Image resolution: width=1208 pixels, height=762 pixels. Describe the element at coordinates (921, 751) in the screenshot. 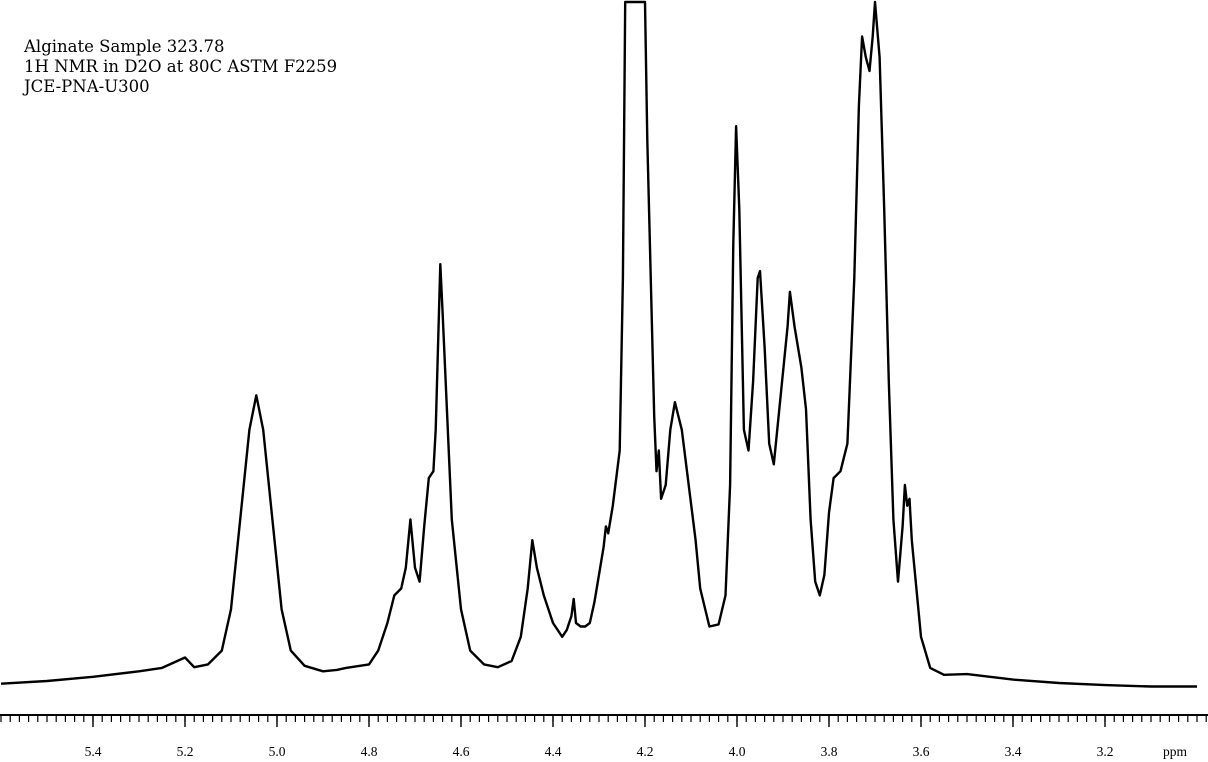

I see `tick-label: 3.6` at that location.